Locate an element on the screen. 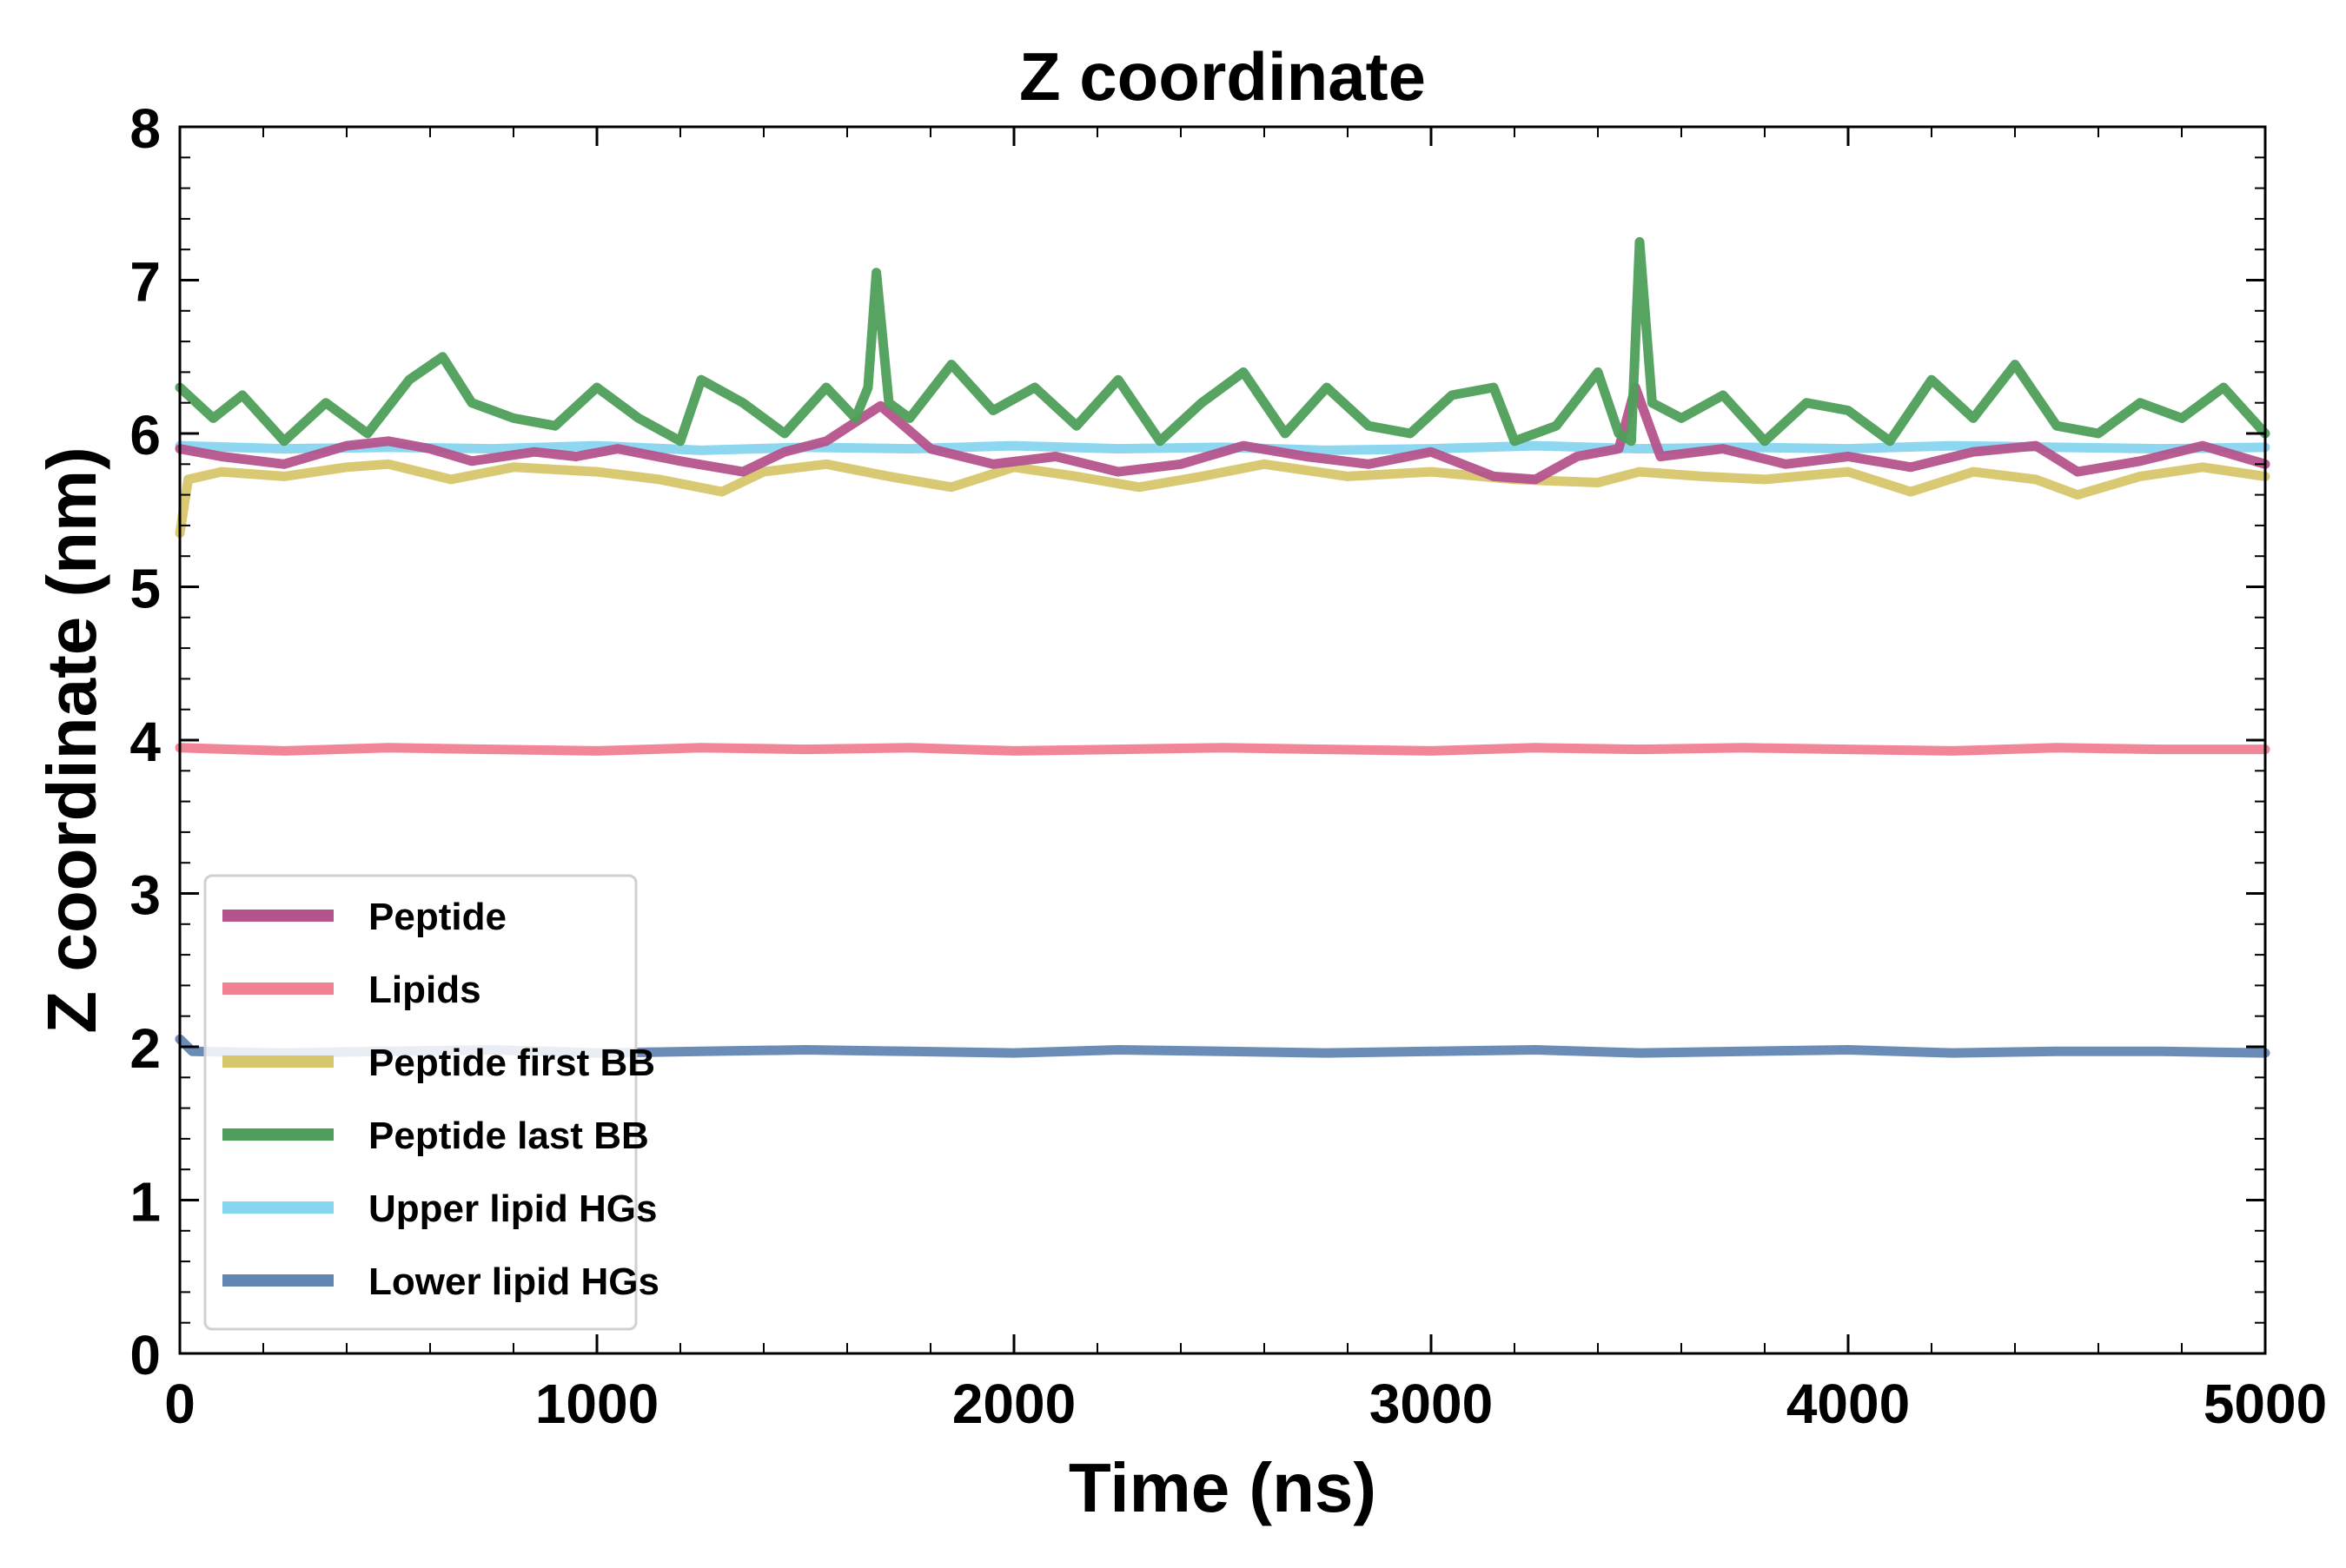 The width and height of the screenshot is (2346, 1568). y-tick-label: 6 is located at coordinates (145, 435).